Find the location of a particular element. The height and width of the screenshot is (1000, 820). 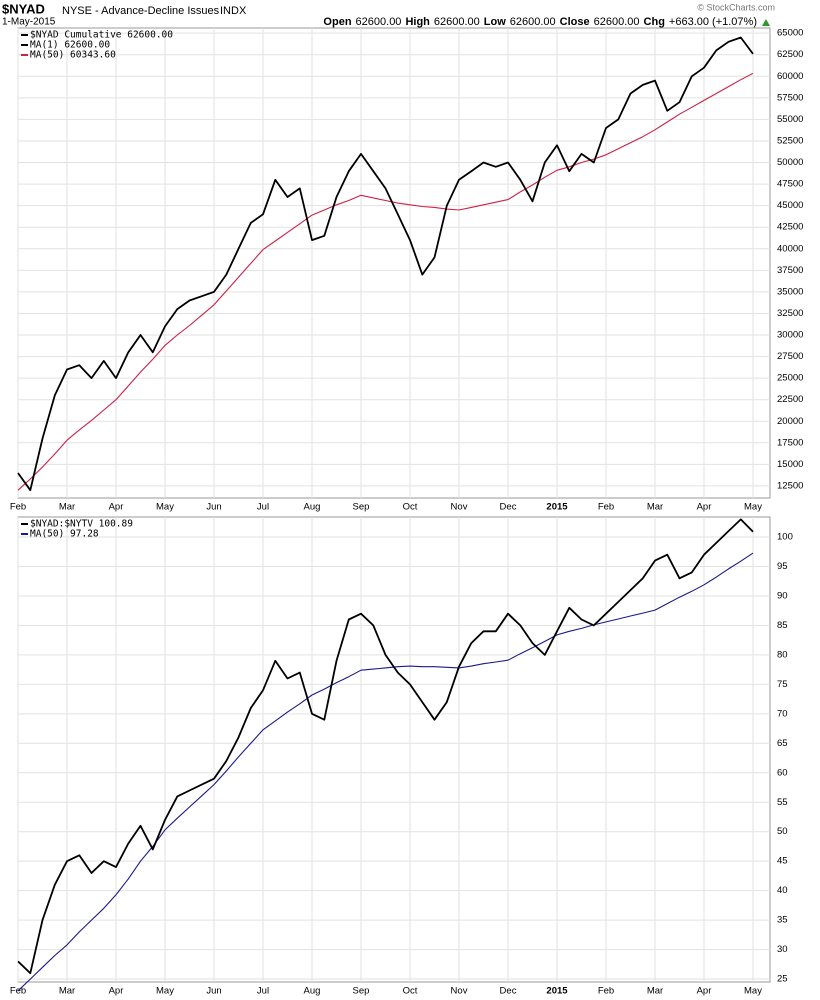

y-tick-label: 30 is located at coordinates (782, 949).